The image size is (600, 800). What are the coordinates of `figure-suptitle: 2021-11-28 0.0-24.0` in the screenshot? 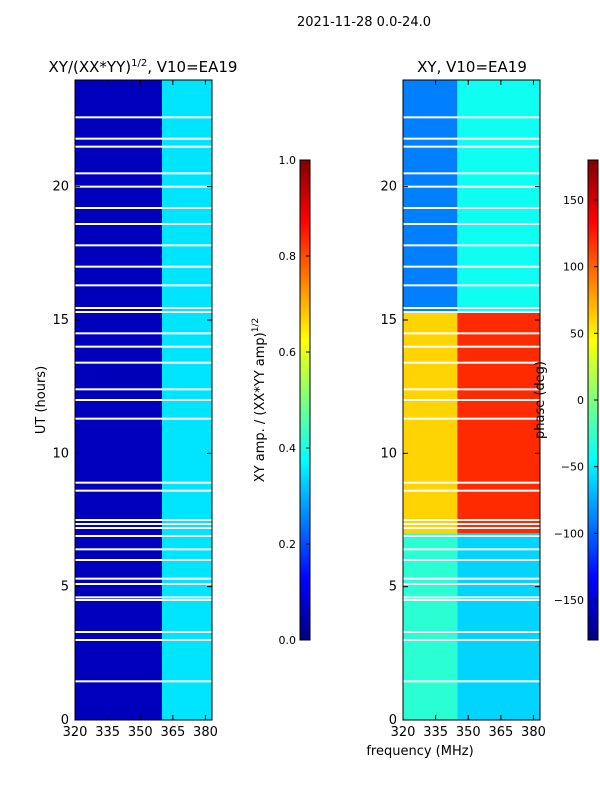 It's located at (364, 22).